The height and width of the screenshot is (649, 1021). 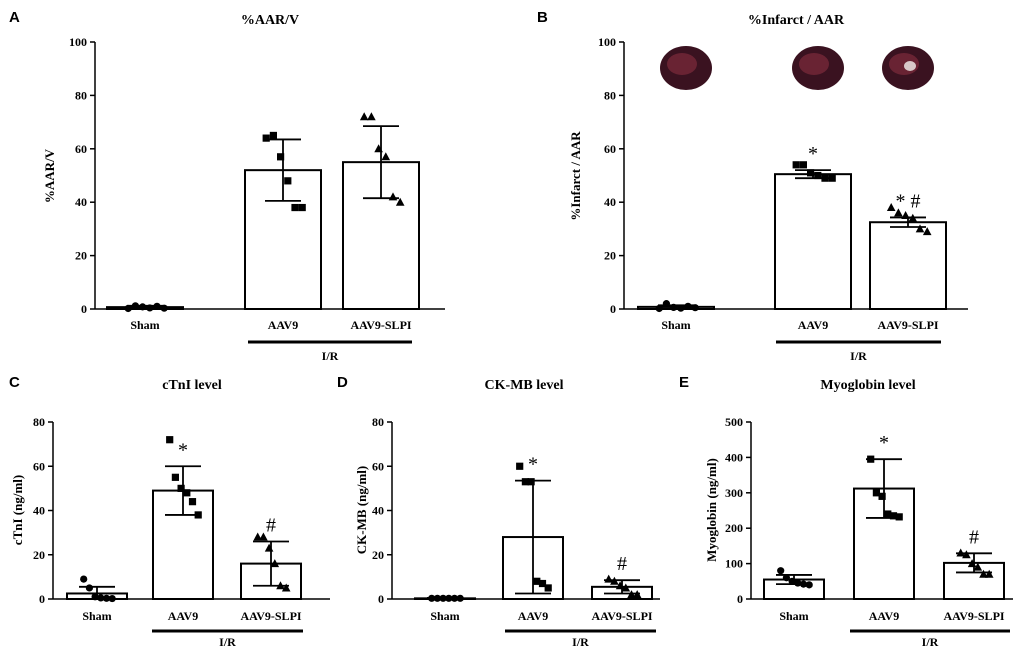 What do you see at coordinates (734, 493) in the screenshot?
I see `y-tick-label: 300` at bounding box center [734, 493].